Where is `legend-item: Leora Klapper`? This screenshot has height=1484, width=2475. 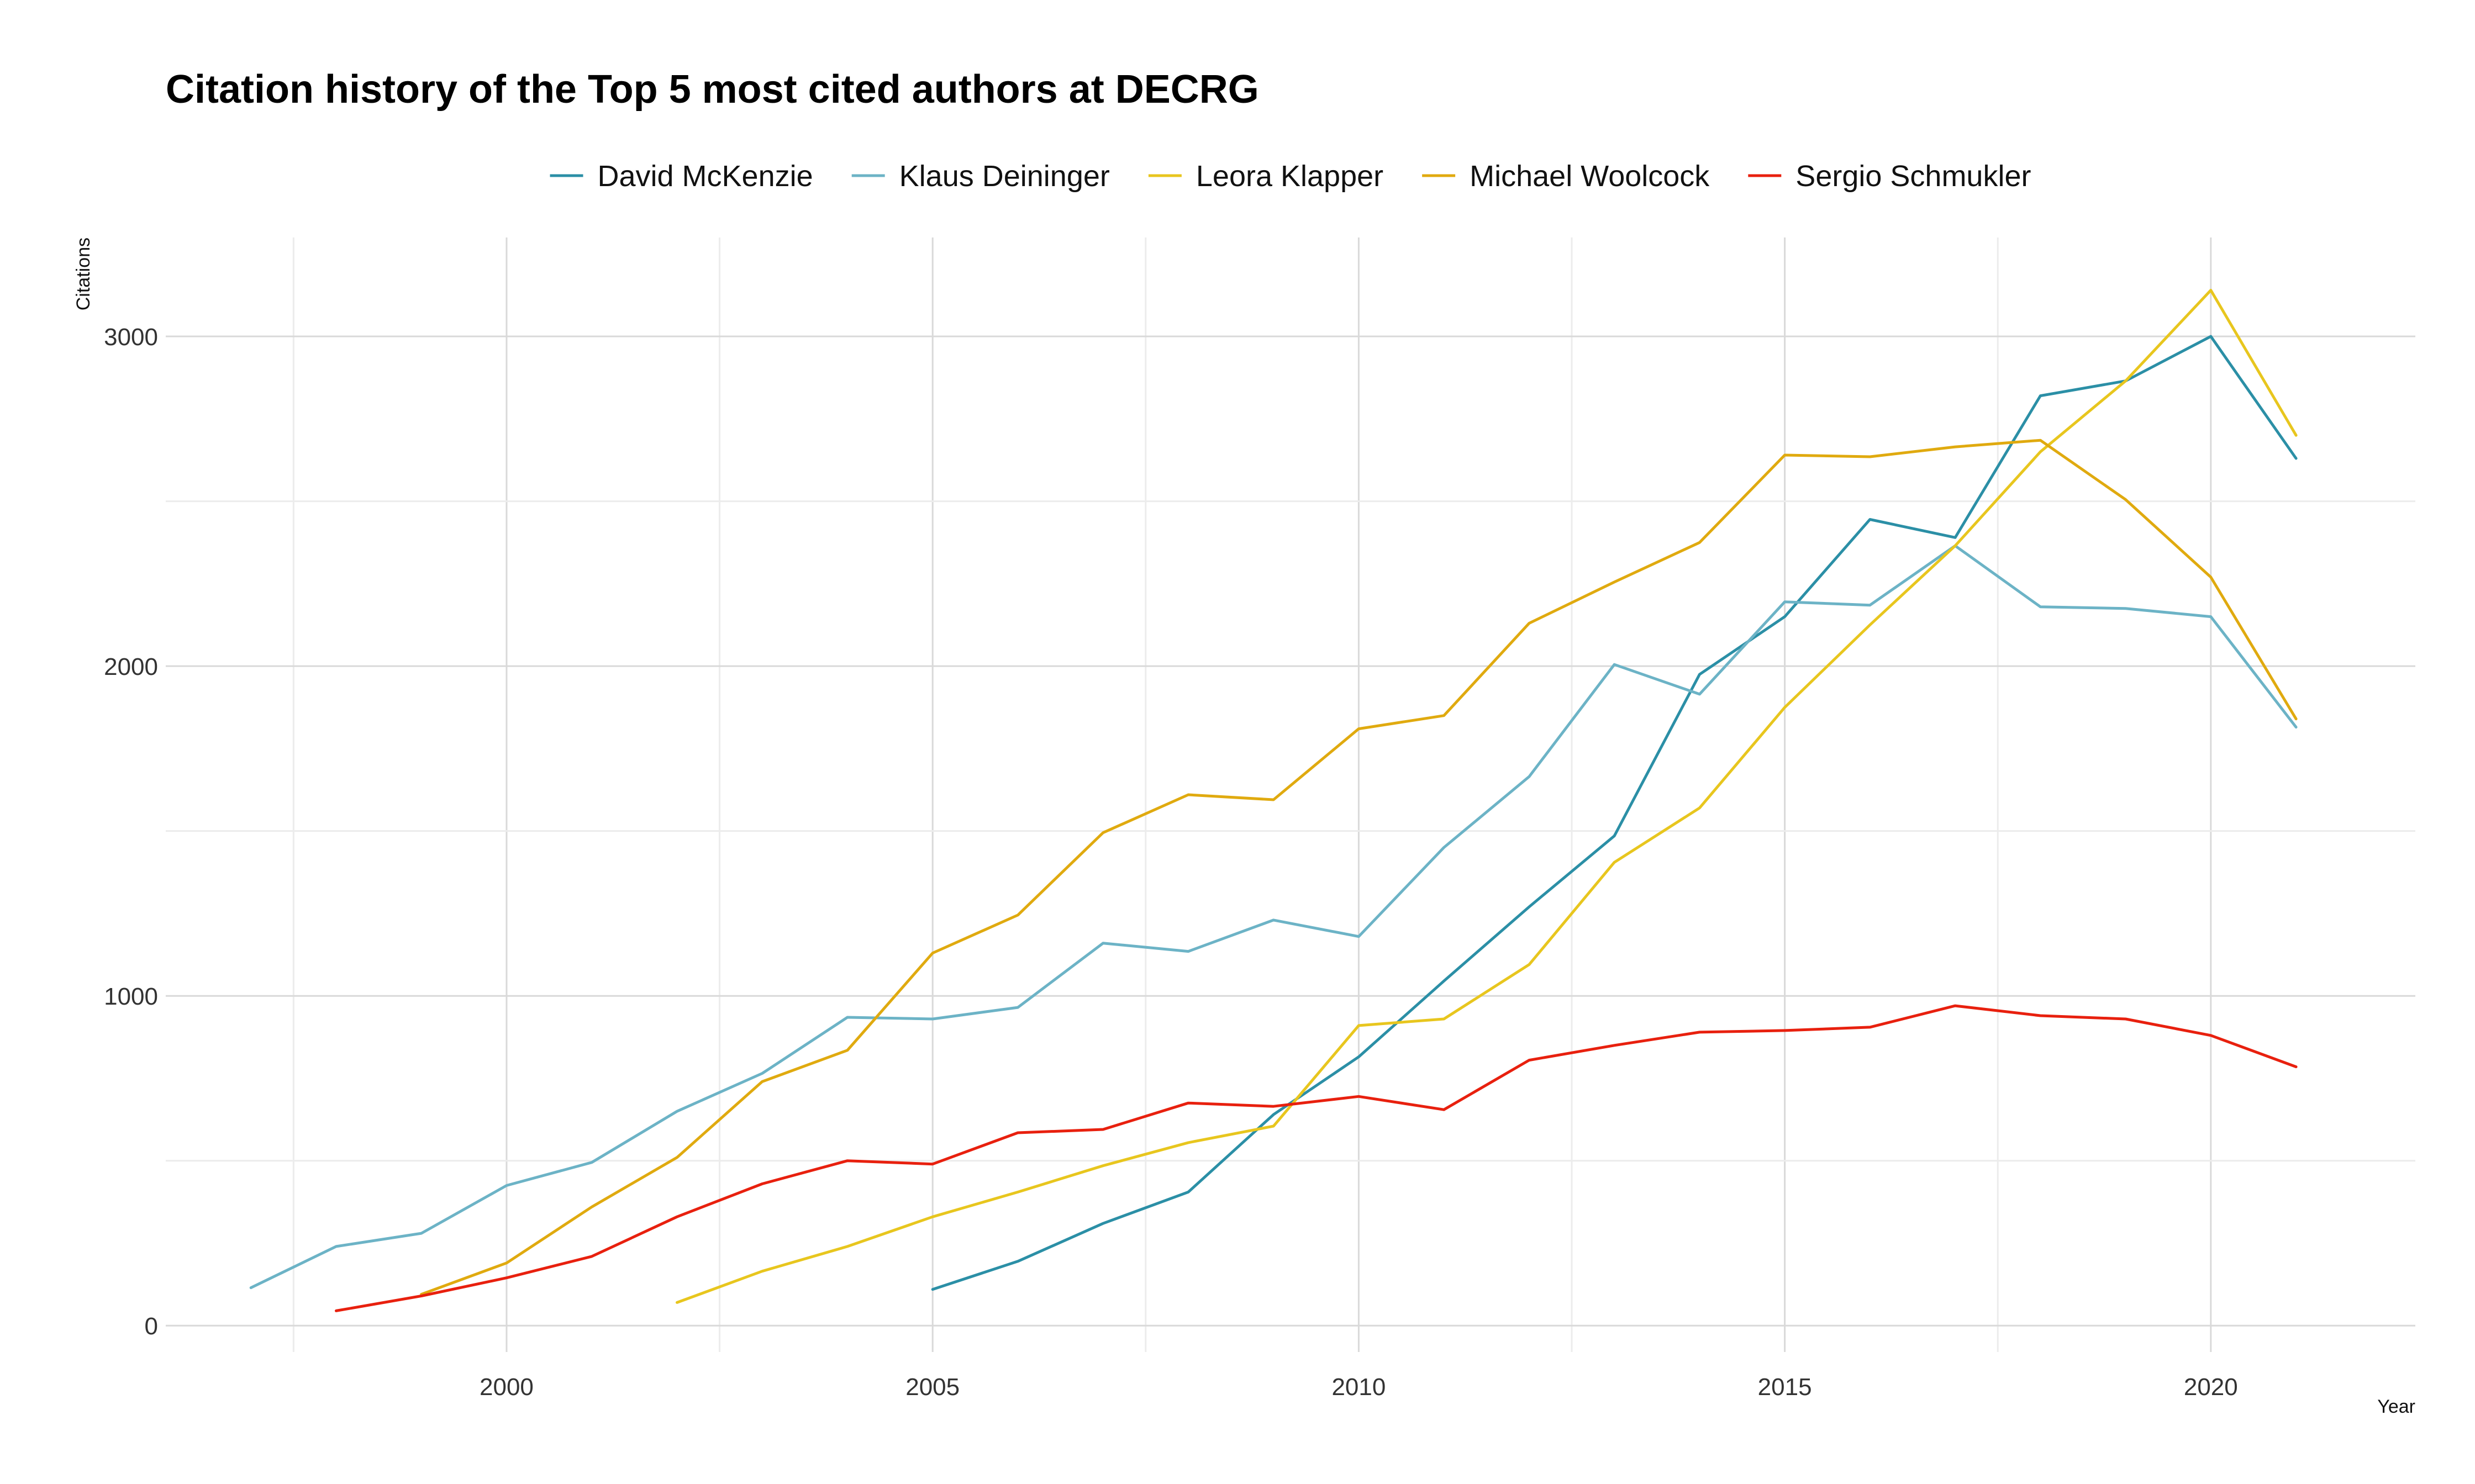 legend-item: Leora Klapper is located at coordinates (1265, 177).